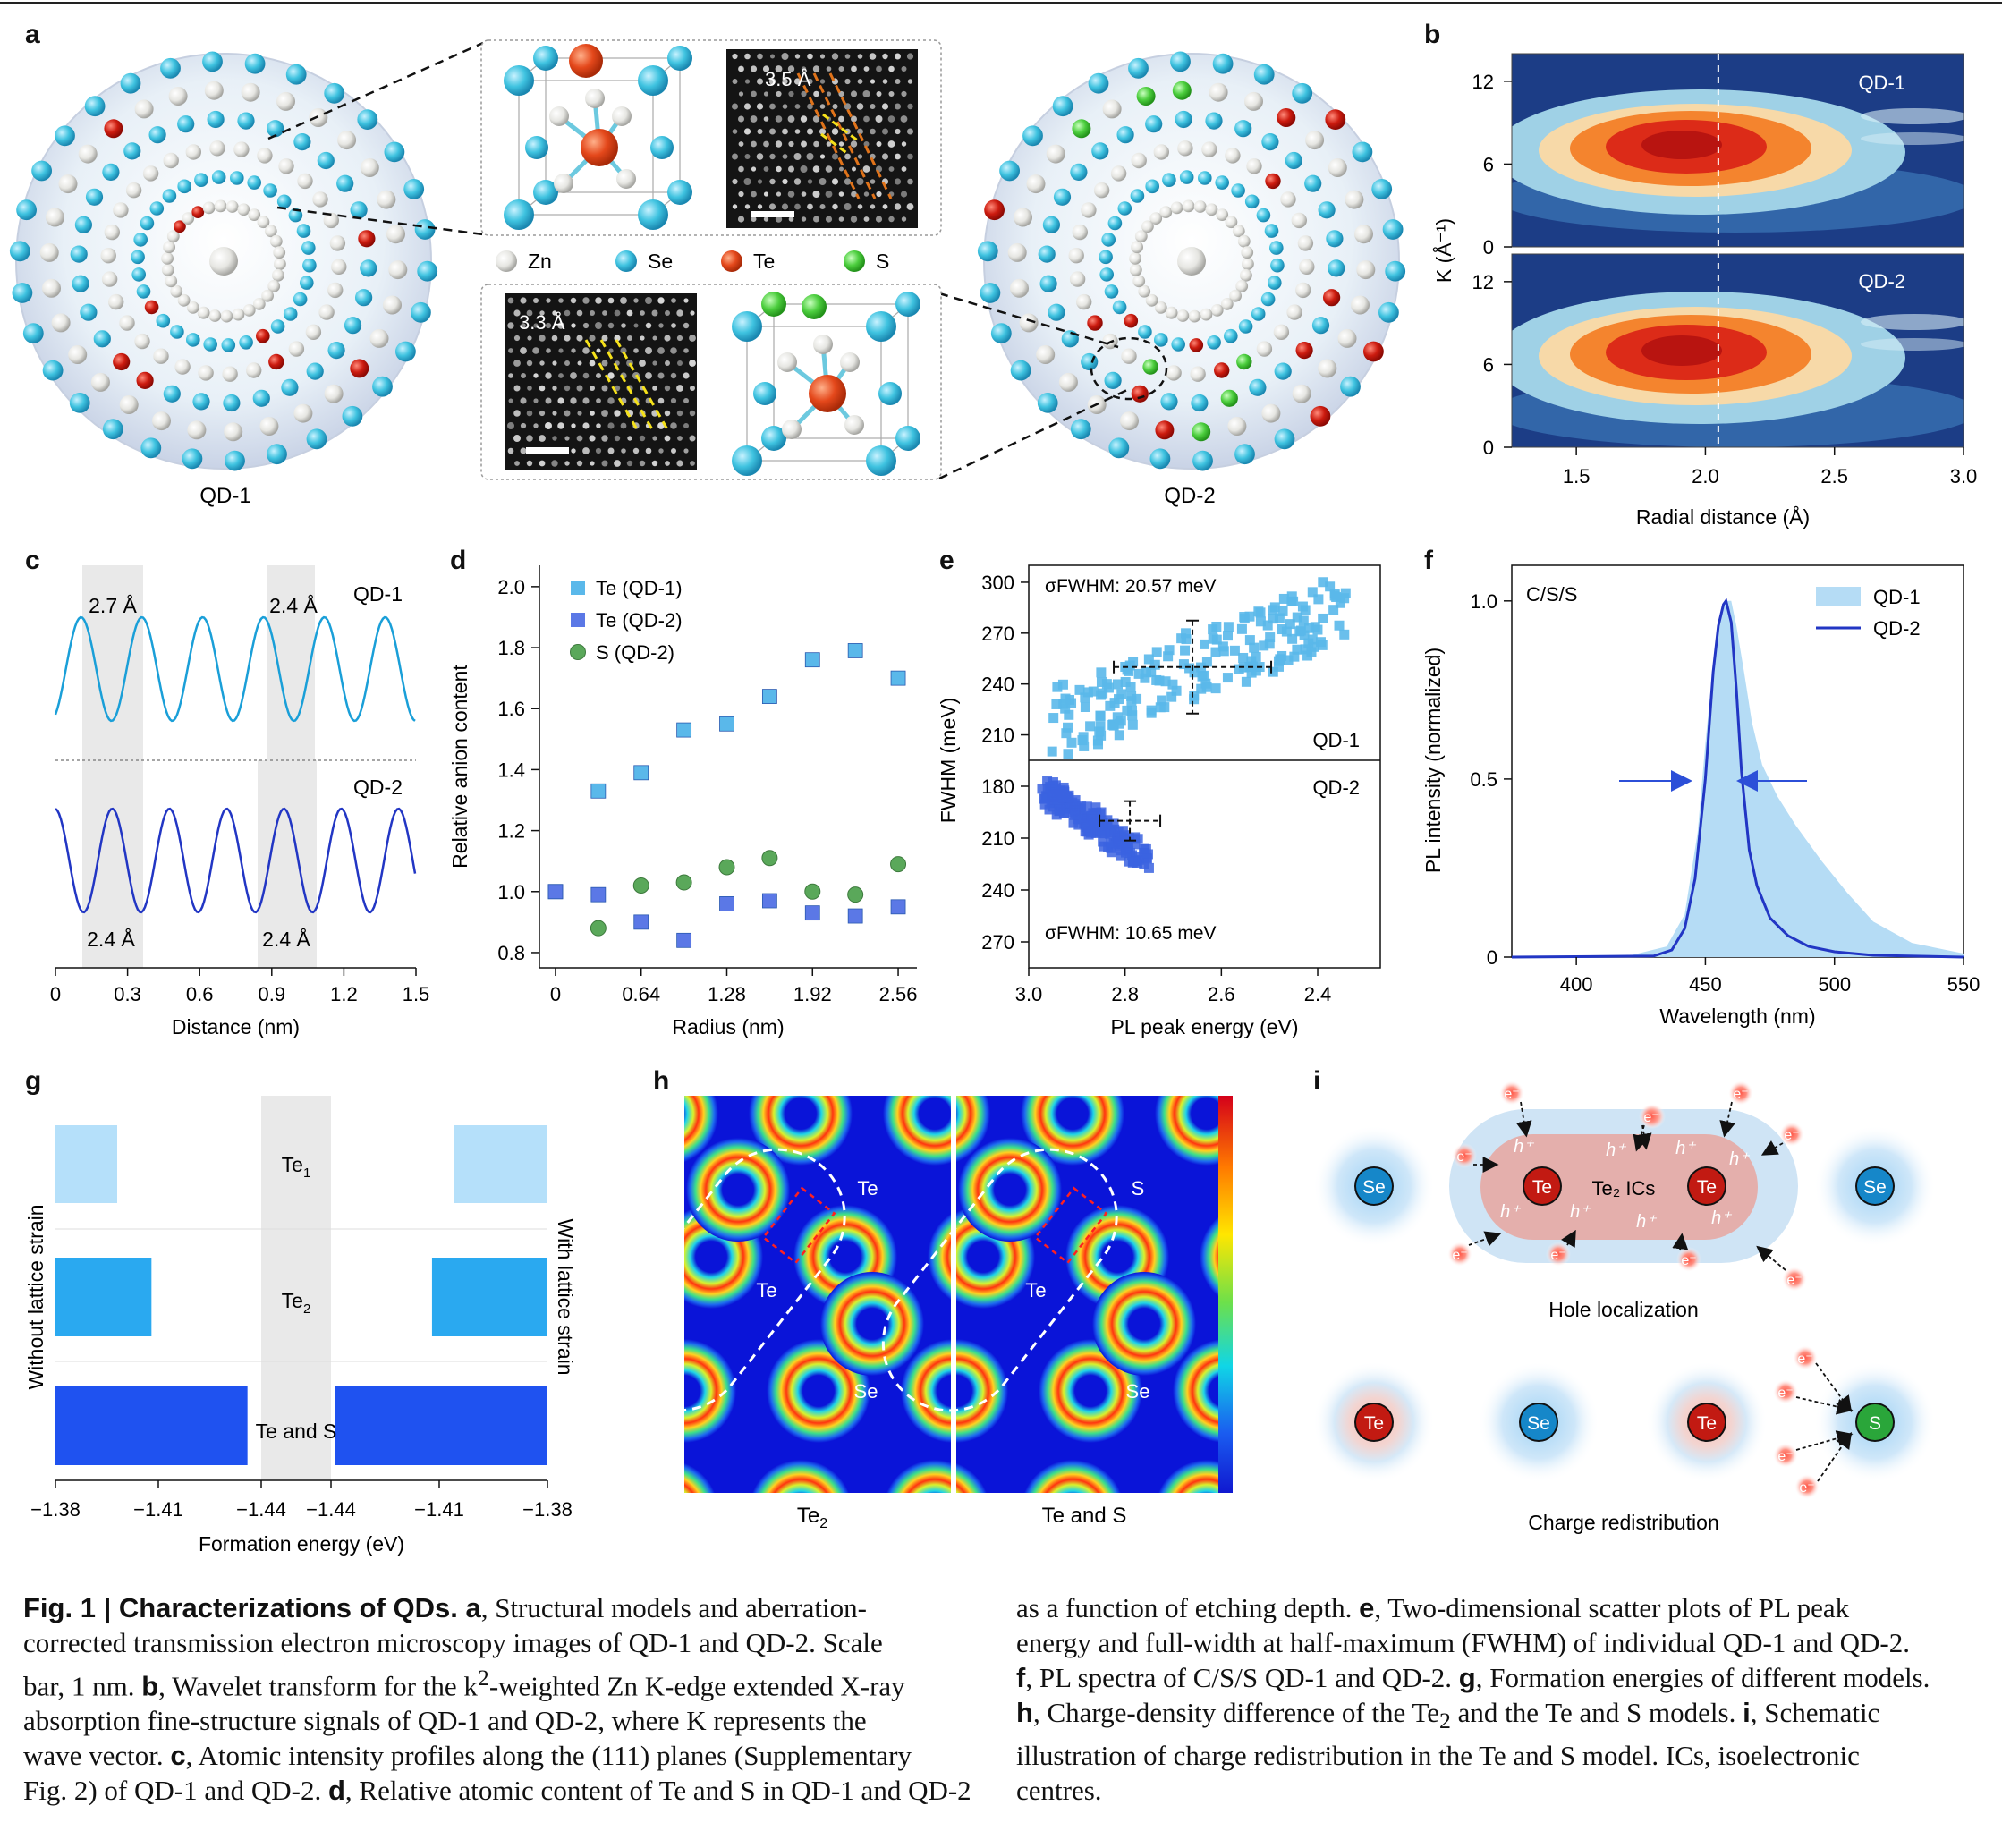 This screenshot has height=1848, width=2002. Describe the element at coordinates (998, 839) in the screenshot. I see `e-ytick: 210` at that location.